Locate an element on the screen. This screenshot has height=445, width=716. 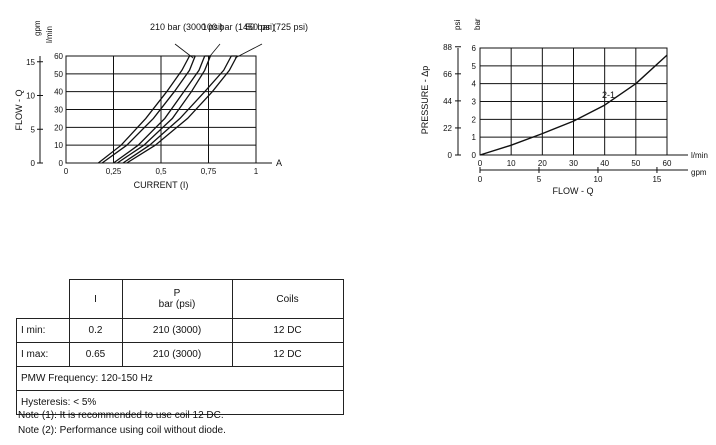
hysteresis: Hysteresis: < 5% is located at coordinates (180, 402).